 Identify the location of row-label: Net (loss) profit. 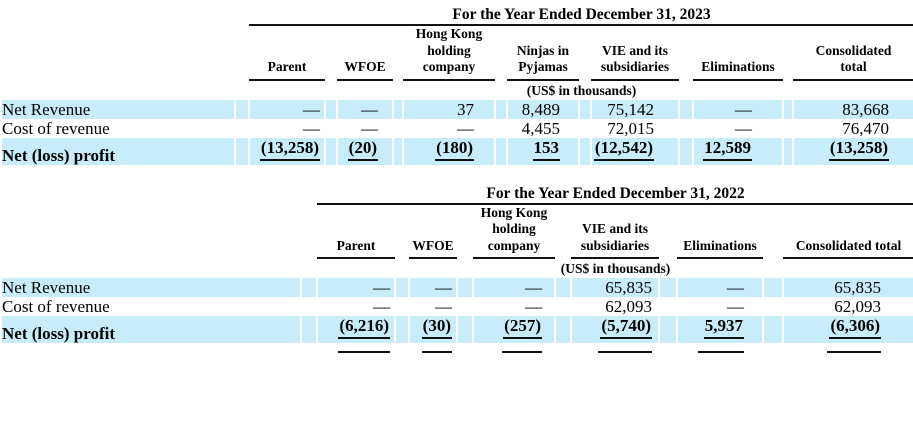
(151, 329).